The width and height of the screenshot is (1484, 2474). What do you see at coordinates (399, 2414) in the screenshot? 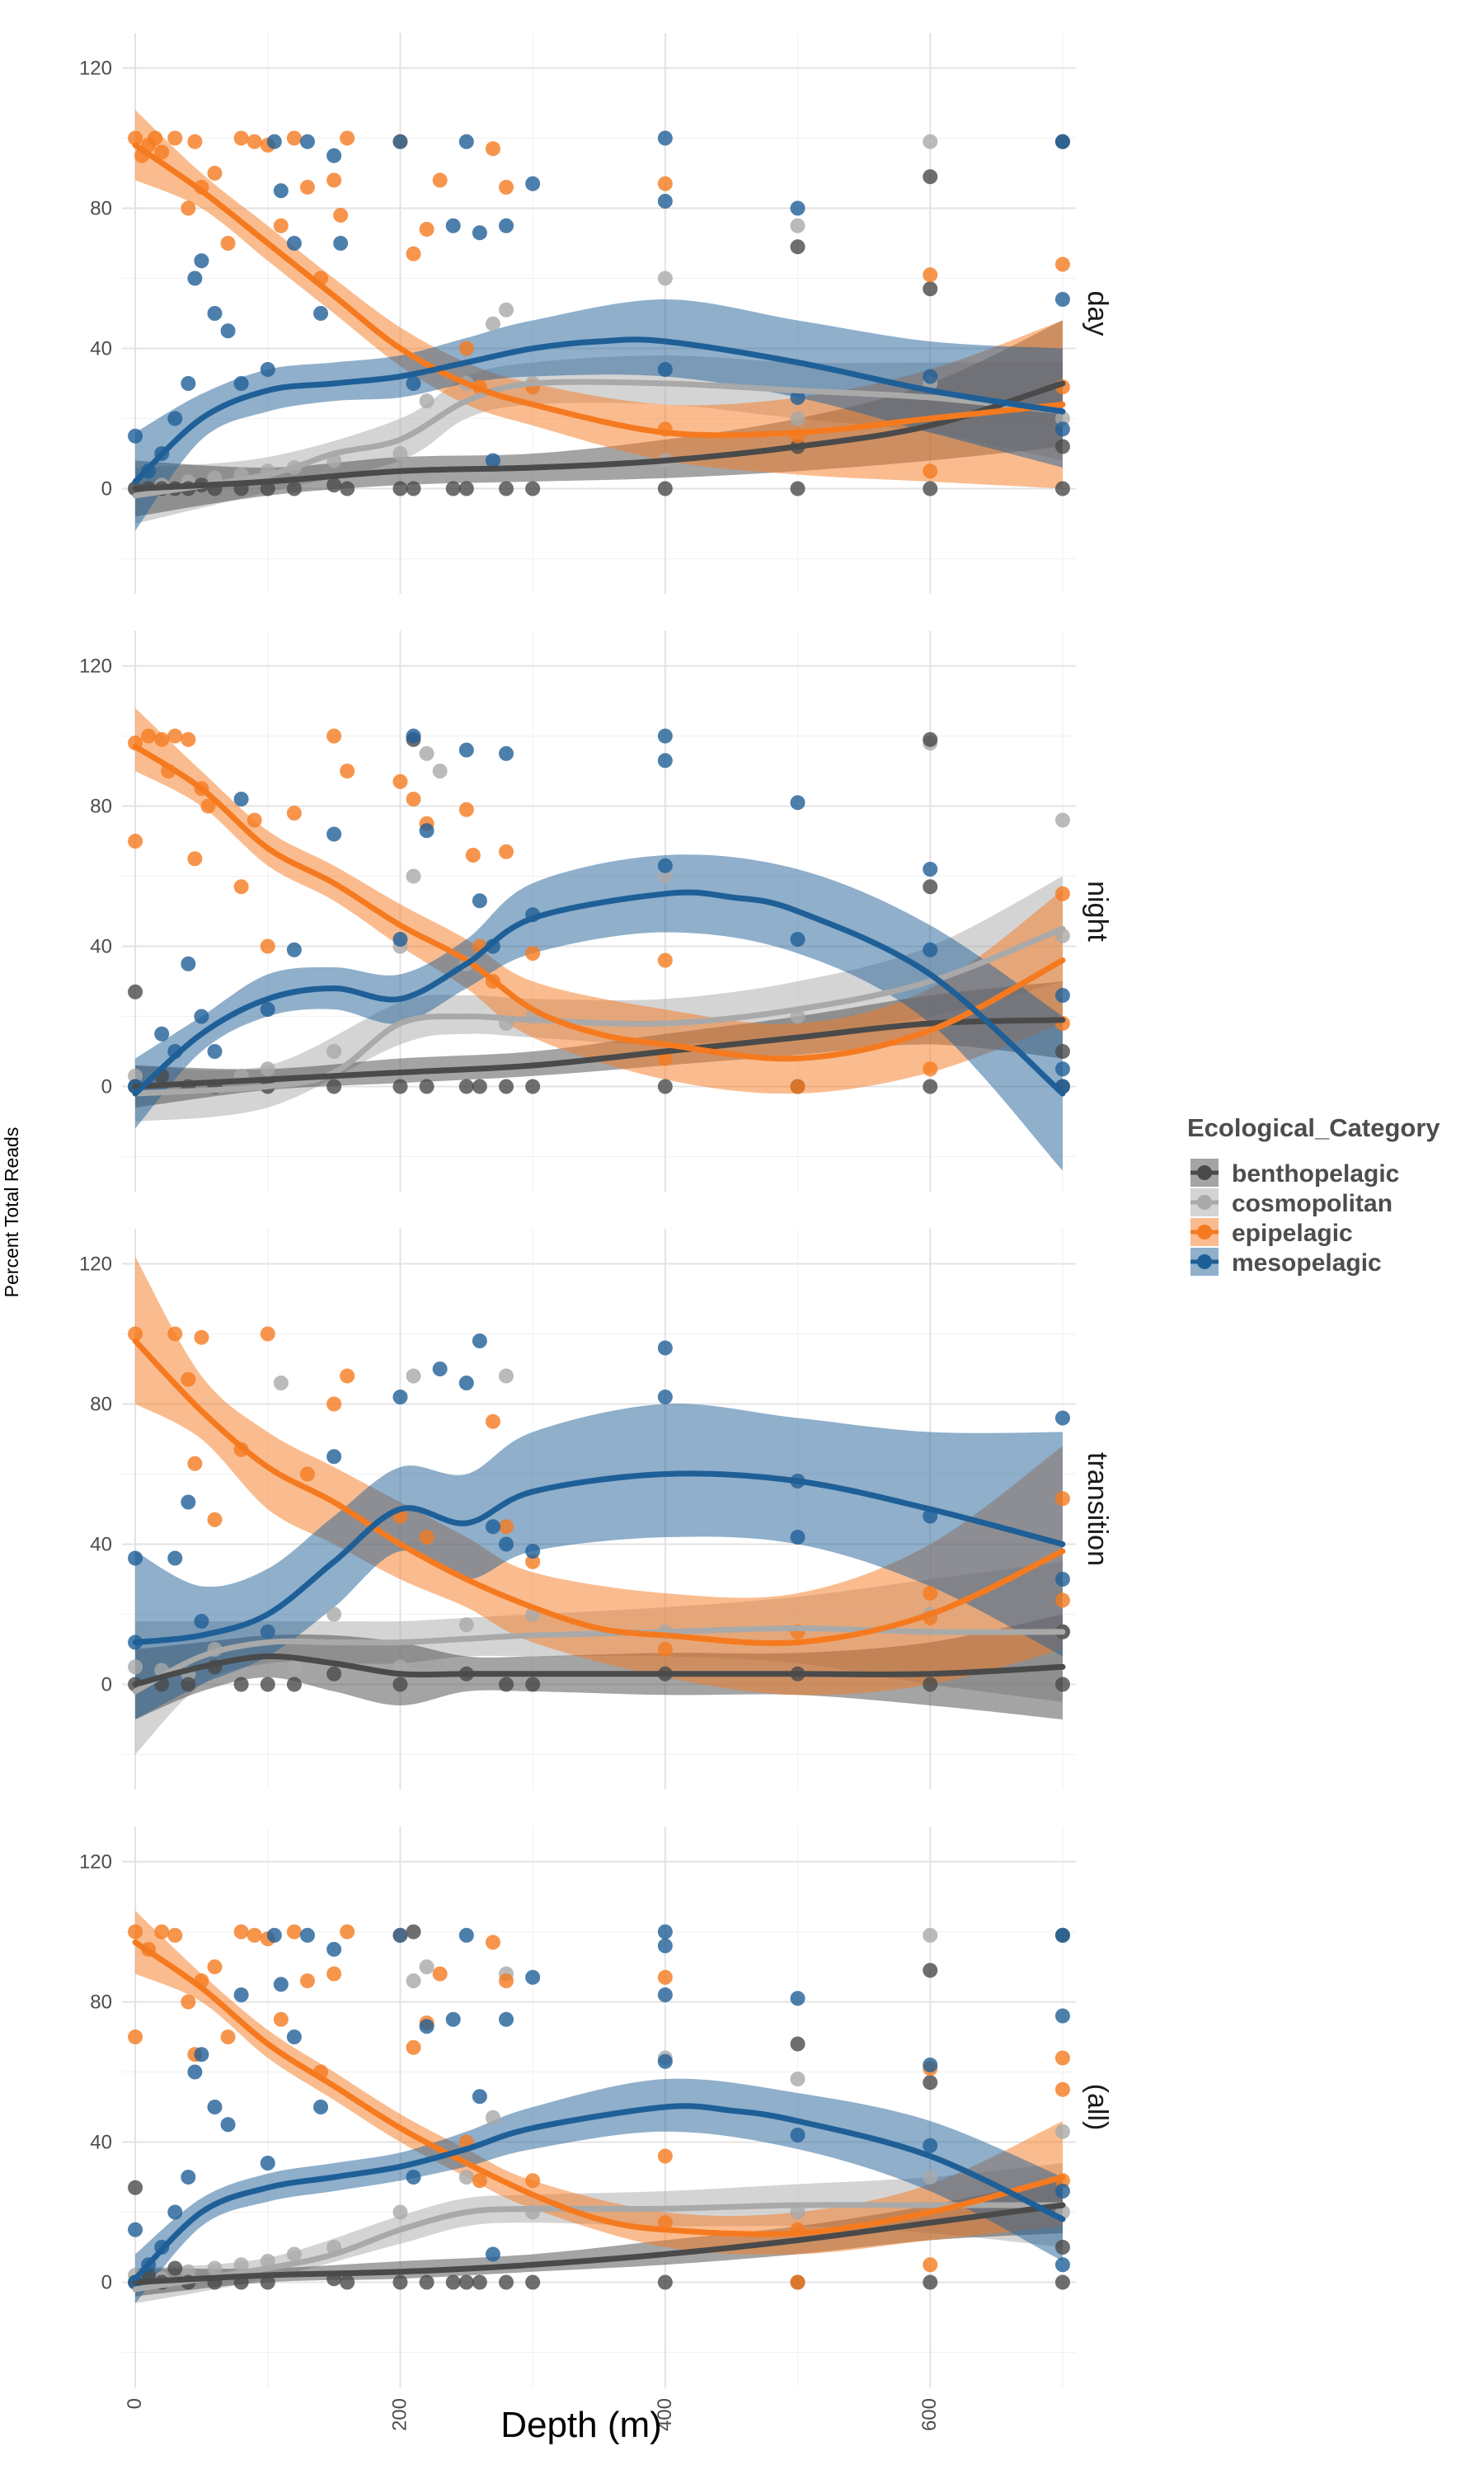
I see `x-tick-label: 200` at bounding box center [399, 2414].